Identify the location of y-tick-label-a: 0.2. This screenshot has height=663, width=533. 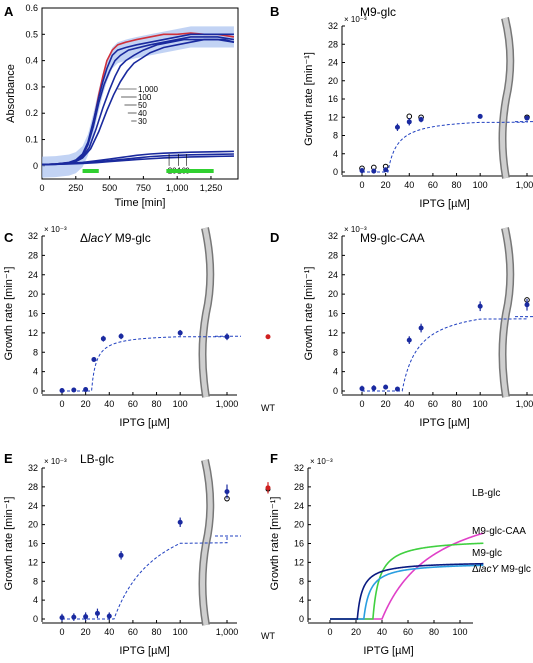
(31, 113).